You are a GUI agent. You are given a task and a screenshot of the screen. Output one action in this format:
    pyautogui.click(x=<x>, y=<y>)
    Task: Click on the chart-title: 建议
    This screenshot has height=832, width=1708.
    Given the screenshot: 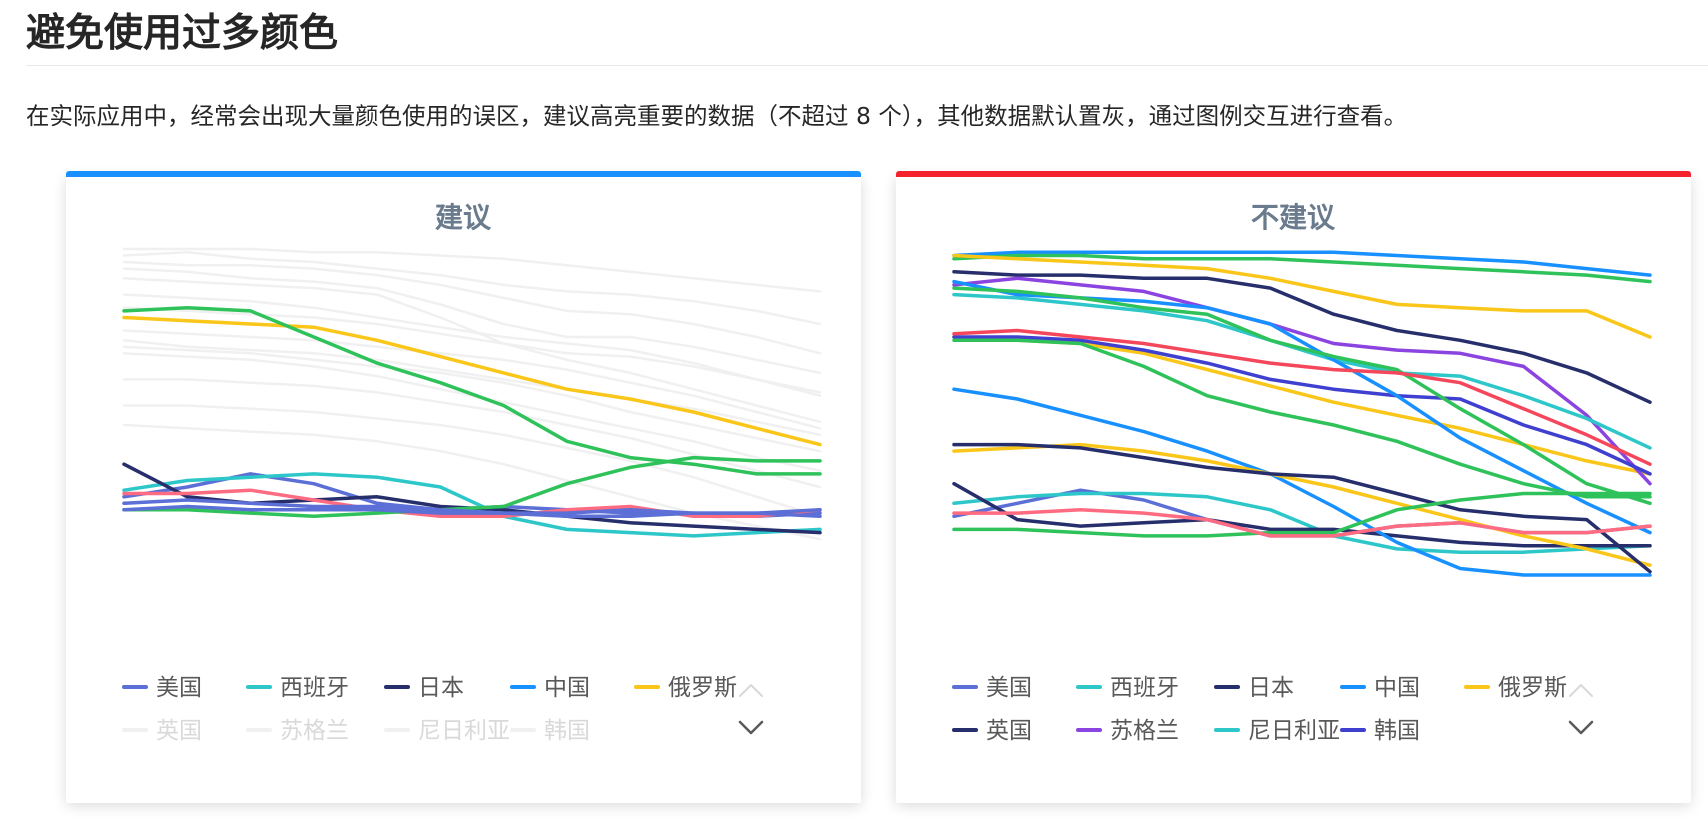 What is the action you would take?
    pyautogui.click(x=463, y=217)
    